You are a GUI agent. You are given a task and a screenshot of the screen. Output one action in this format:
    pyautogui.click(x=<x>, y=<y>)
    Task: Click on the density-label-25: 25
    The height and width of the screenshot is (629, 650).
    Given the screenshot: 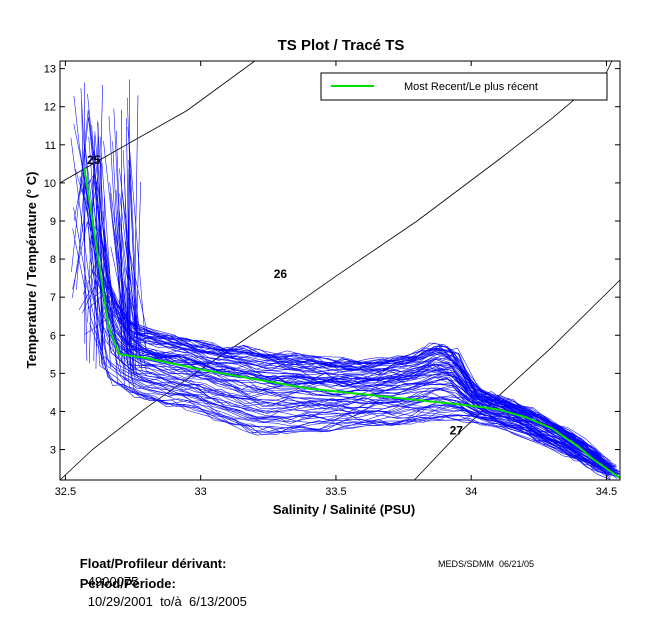 What is the action you would take?
    pyautogui.click(x=94, y=160)
    